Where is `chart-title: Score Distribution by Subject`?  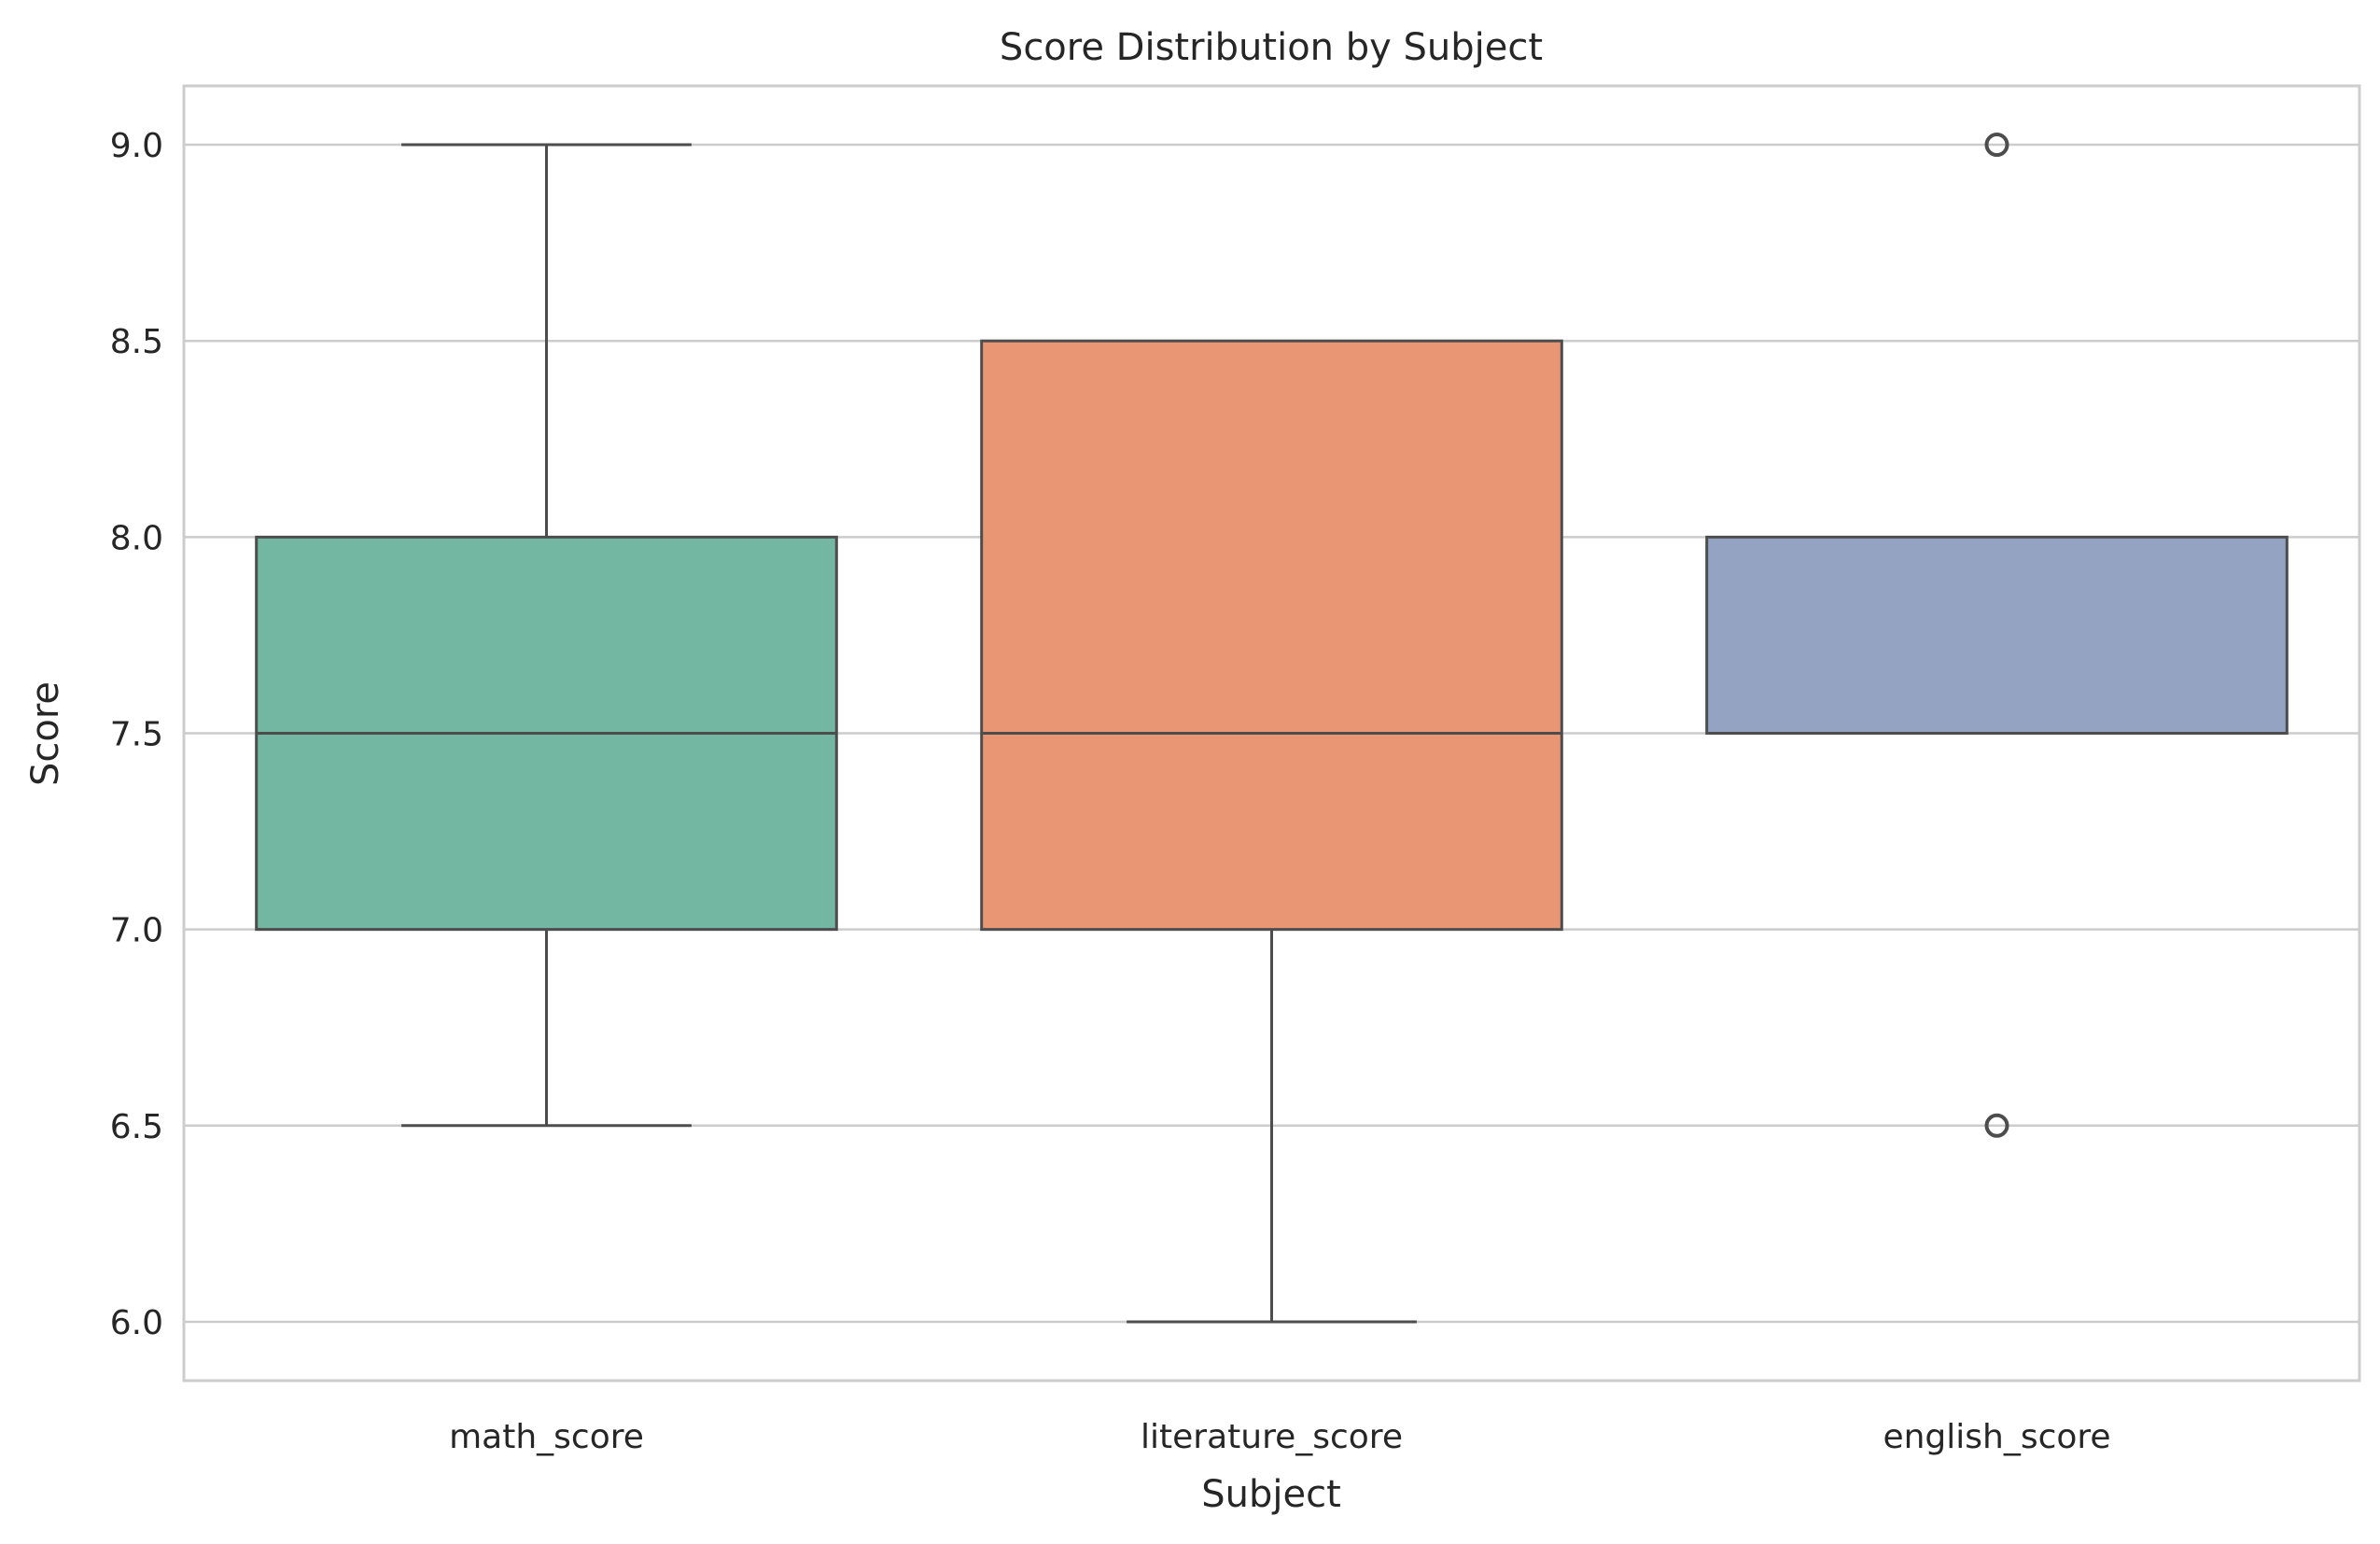 chart-title: Score Distribution by Subject is located at coordinates (1271, 47).